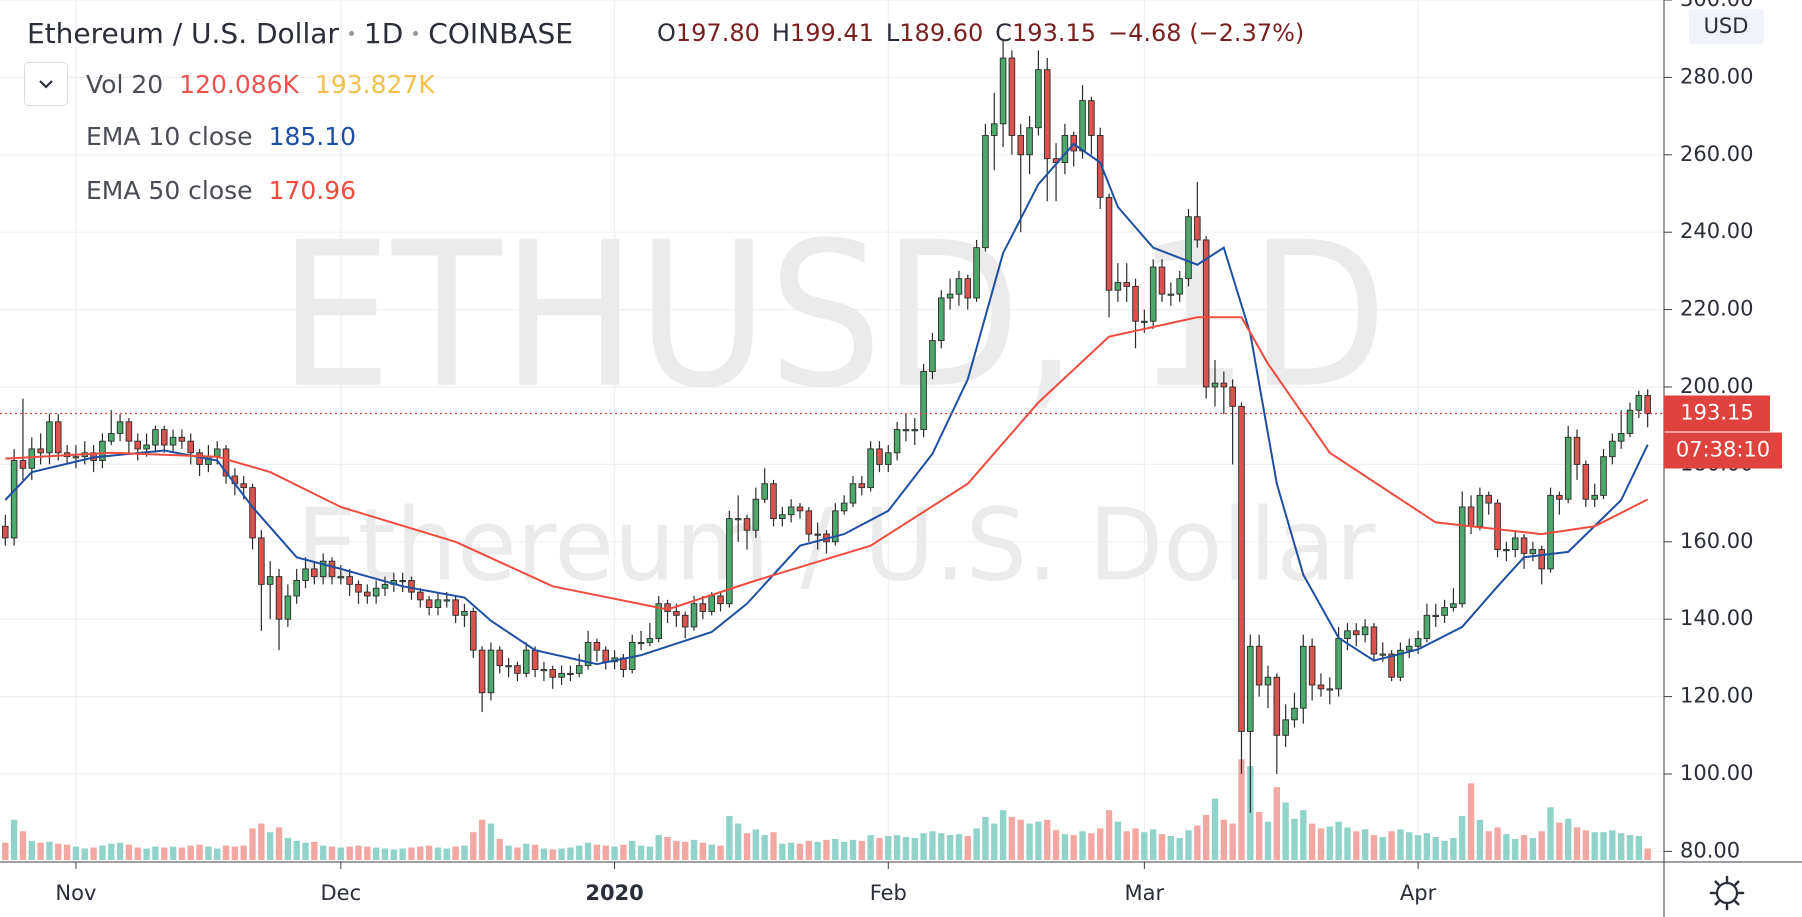 The height and width of the screenshot is (917, 1802). What do you see at coordinates (1054, 33) in the screenshot?
I see `ohlc-value: 193.15` at bounding box center [1054, 33].